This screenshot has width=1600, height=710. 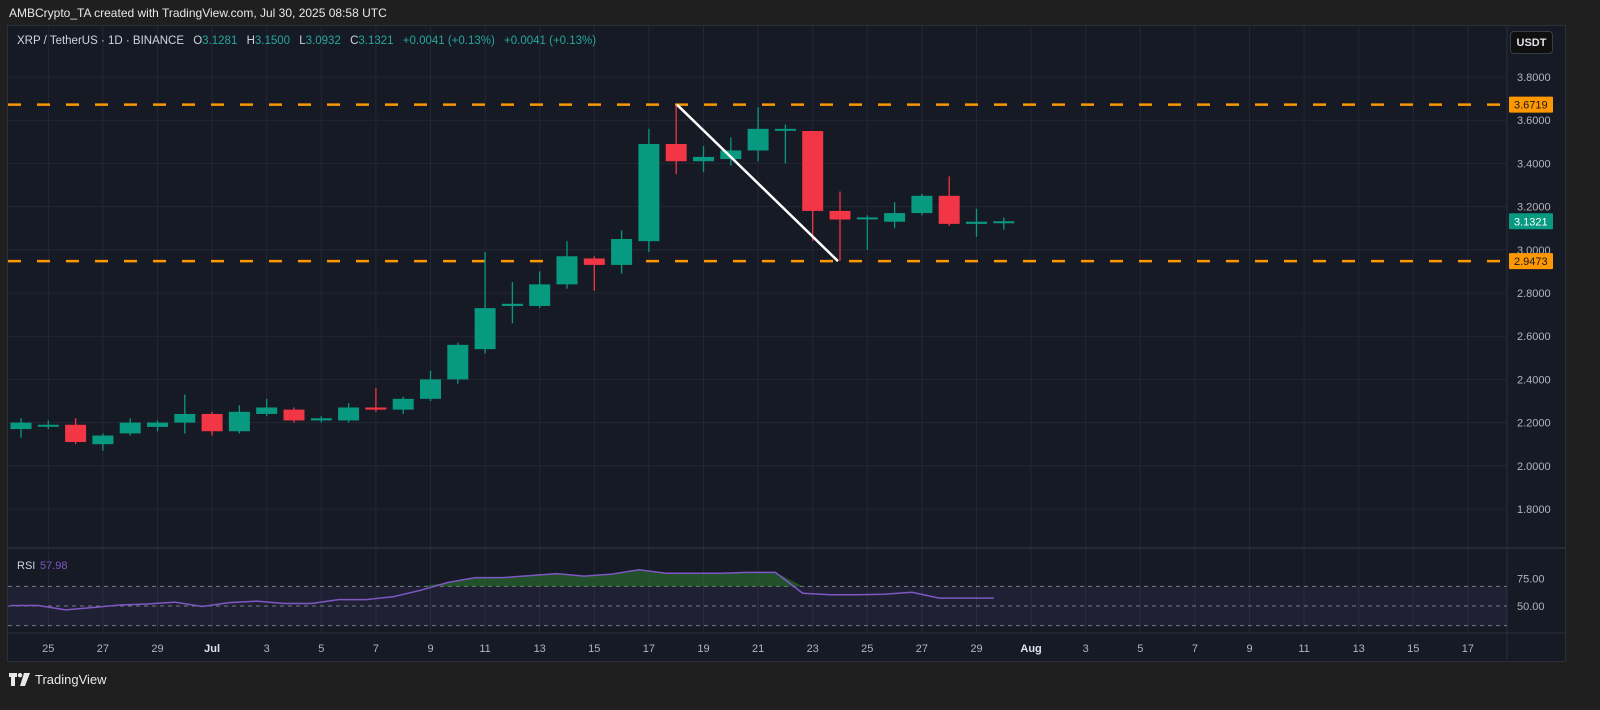 I want to click on svg-text: 3.6719, so click(x=1531, y=106).